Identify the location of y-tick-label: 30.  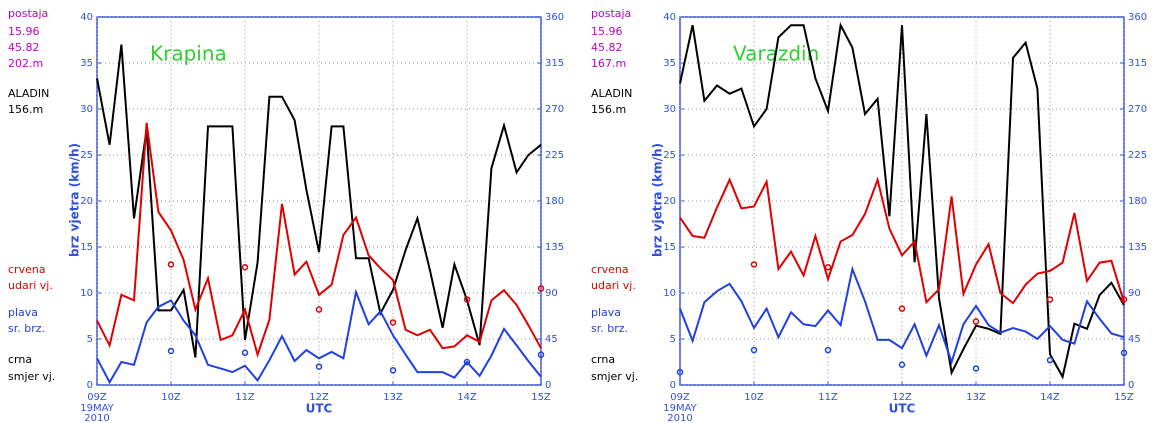
(669, 109).